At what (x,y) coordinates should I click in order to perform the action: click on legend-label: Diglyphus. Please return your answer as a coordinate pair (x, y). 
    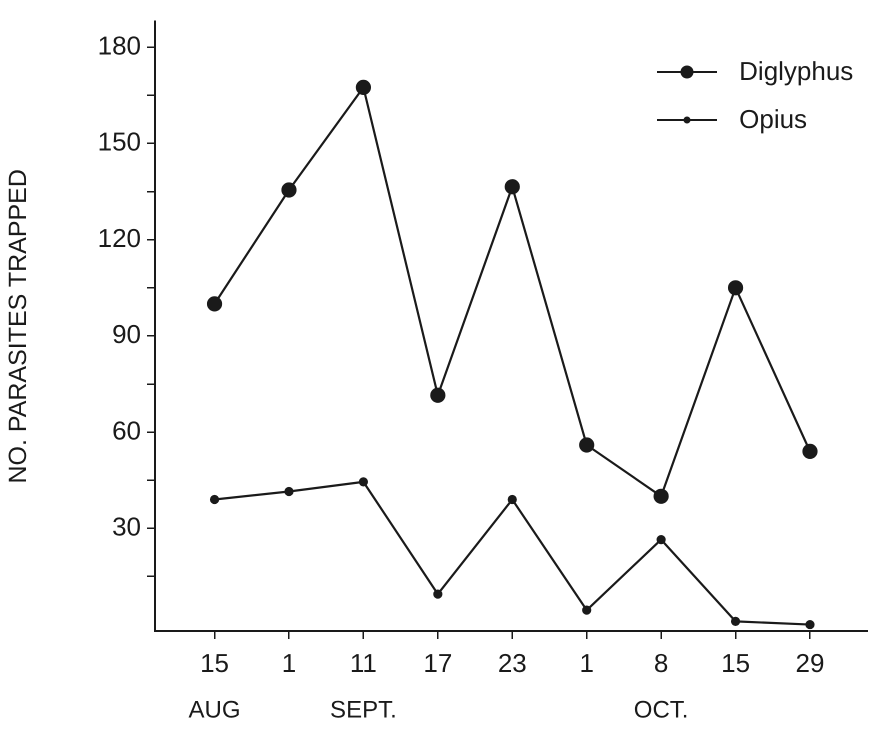
    Looking at the image, I should click on (796, 72).